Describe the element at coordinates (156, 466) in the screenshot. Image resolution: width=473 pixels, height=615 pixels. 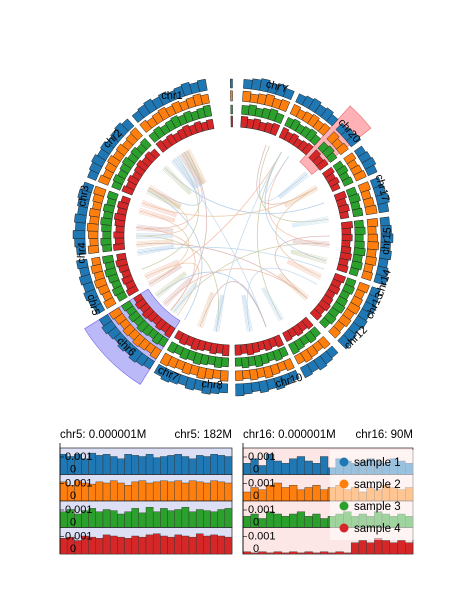
I see `panel0-sample1-bar13` at that location.